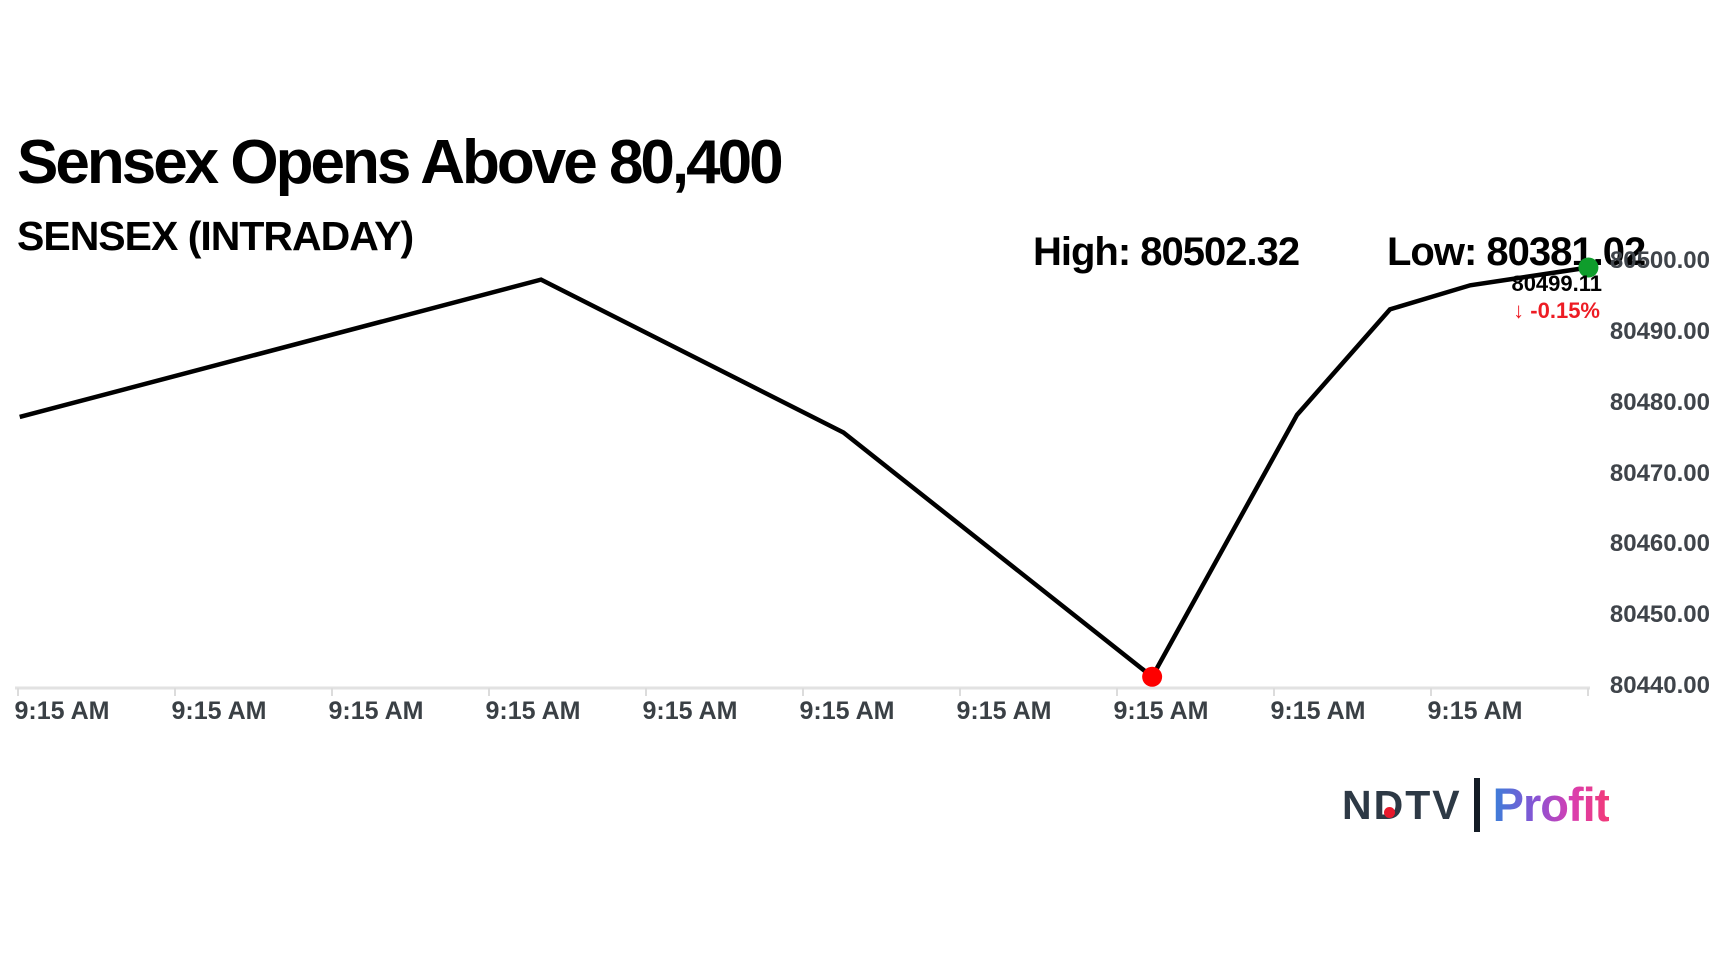 The width and height of the screenshot is (1728, 972). Describe the element at coordinates (1565, 310) in the screenshot. I see `change-percent-text: -0.15%` at that location.